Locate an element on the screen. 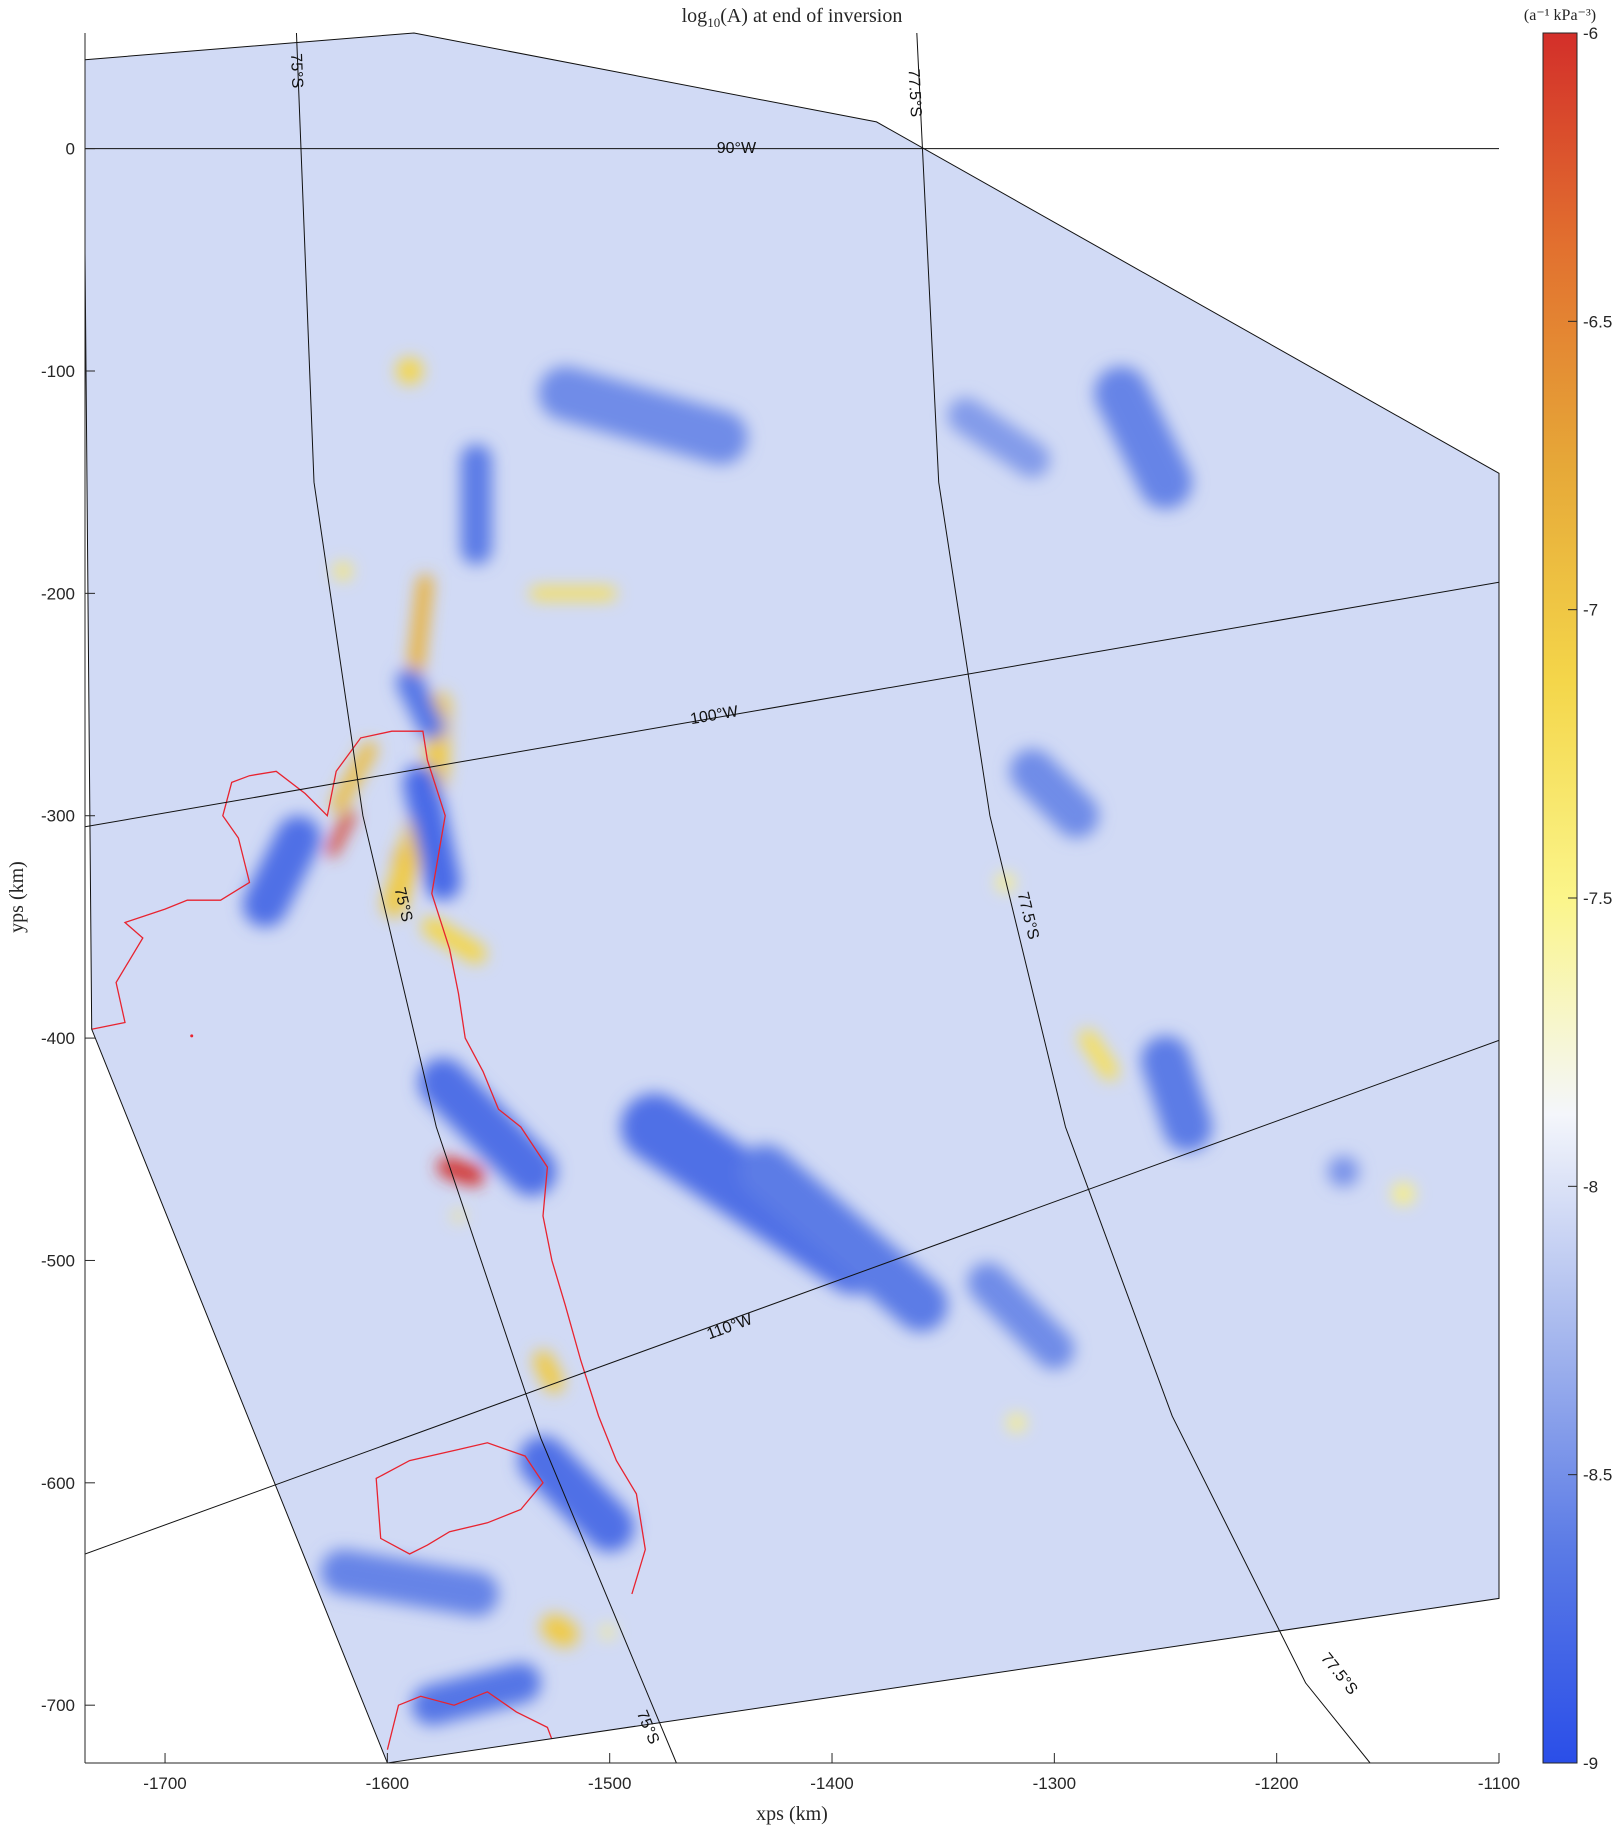 The image size is (1618, 1827). colorbar-tick-label: -9 is located at coordinates (1590, 1763).